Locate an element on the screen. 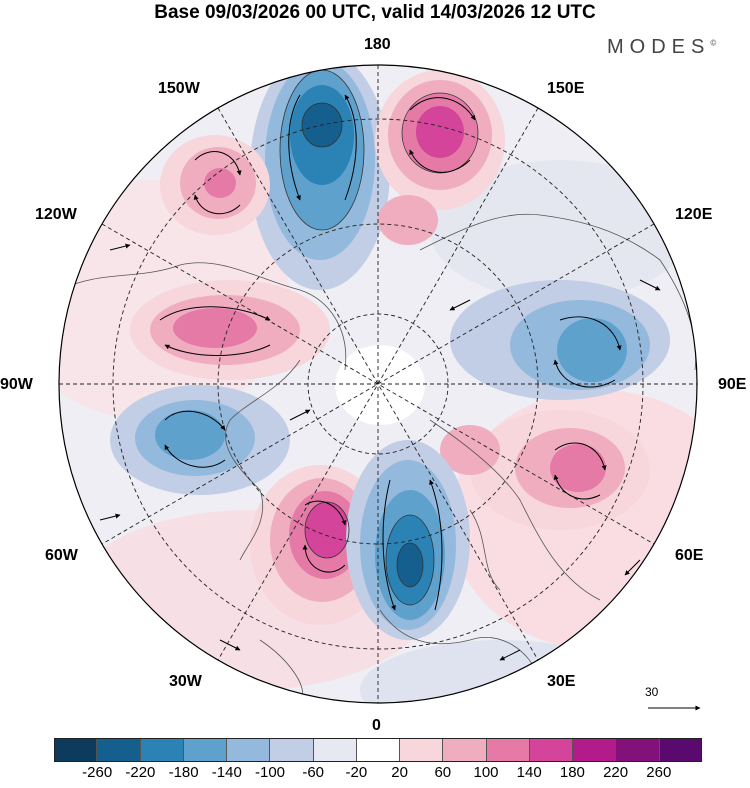 The image size is (750, 788). lon-label-120e: 120E is located at coordinates (694, 214).